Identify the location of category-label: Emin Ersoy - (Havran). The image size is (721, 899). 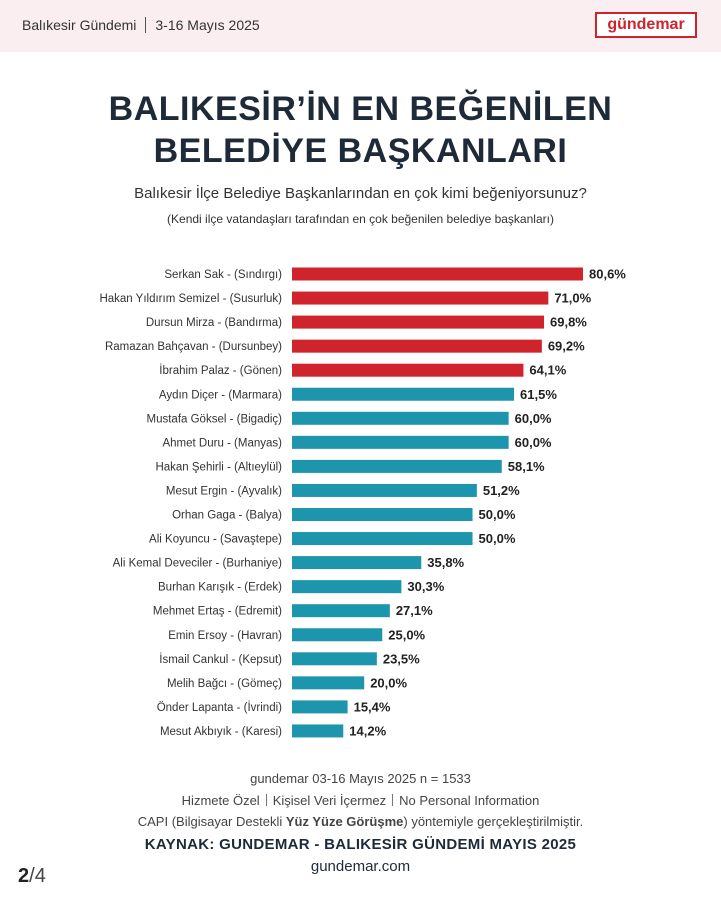
(225, 636).